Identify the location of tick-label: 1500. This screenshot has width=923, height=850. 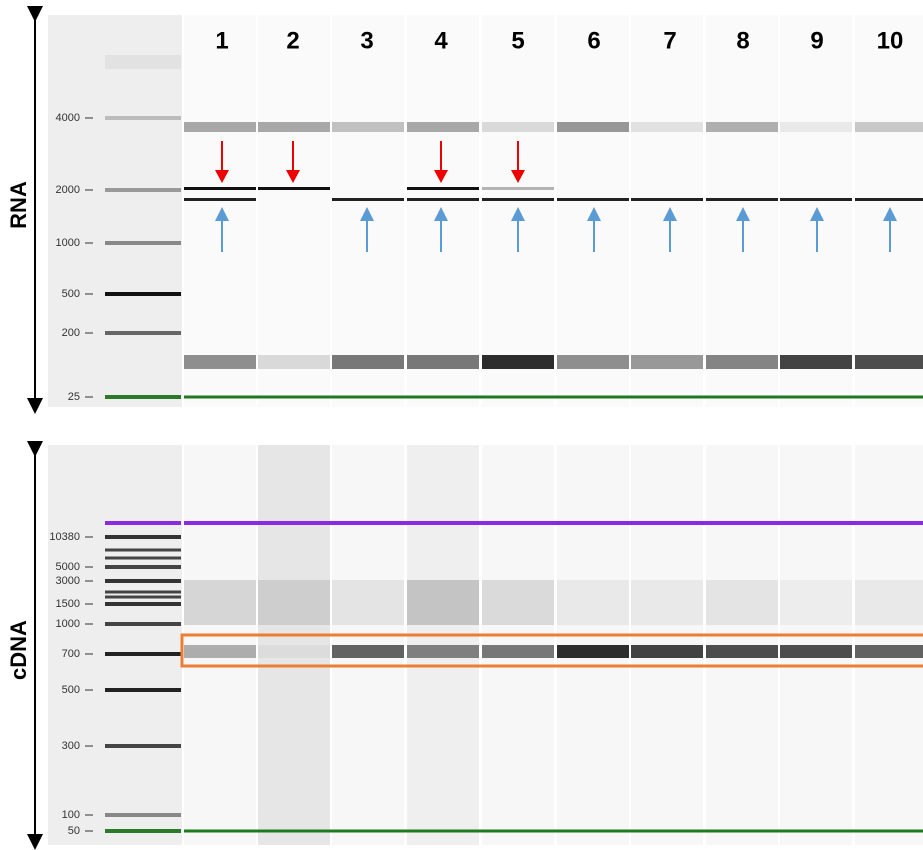
(68, 604).